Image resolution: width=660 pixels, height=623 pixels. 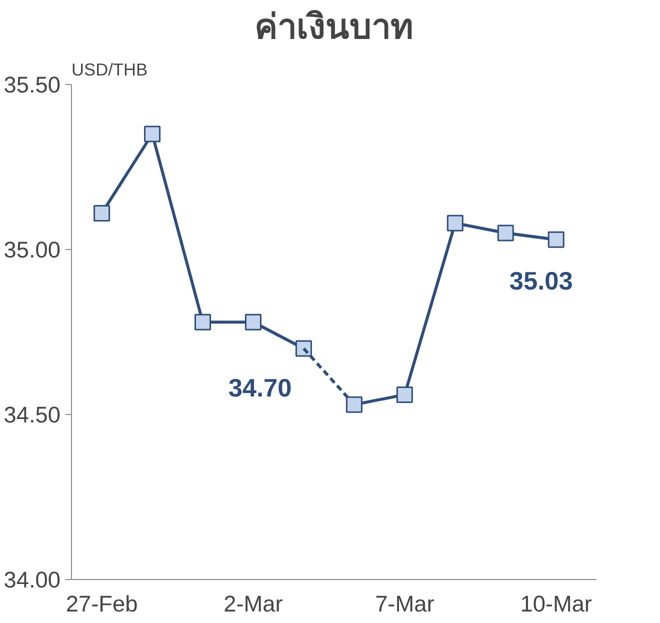 What do you see at coordinates (254, 603) in the screenshot?
I see `x-tick-label: 2-Mar` at bounding box center [254, 603].